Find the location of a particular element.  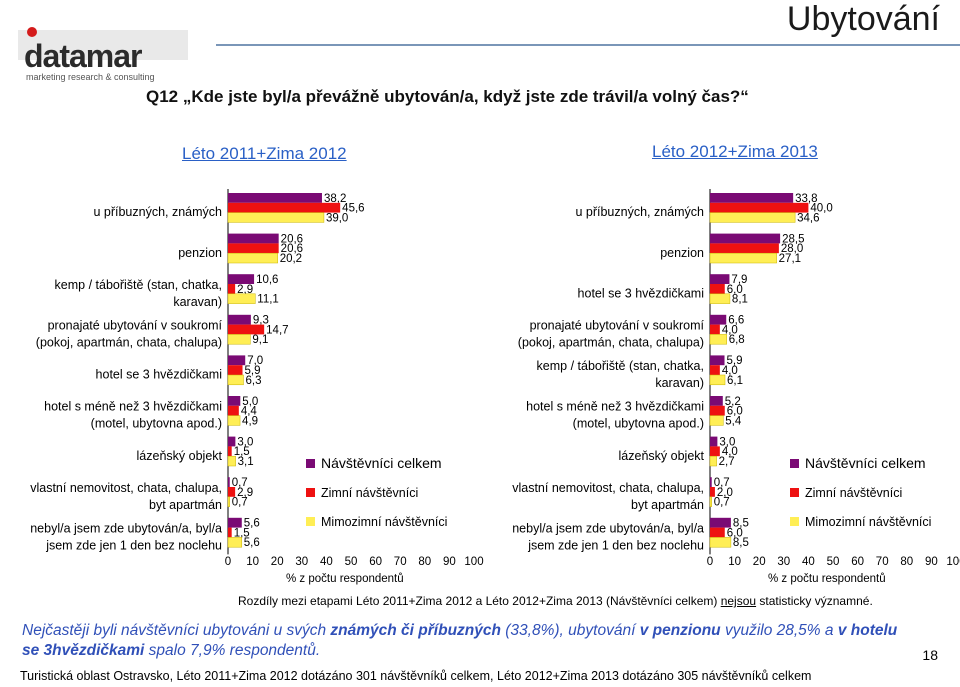

category-label: kemp / tábořiště (stan, chatka, is located at coordinates (138, 285).